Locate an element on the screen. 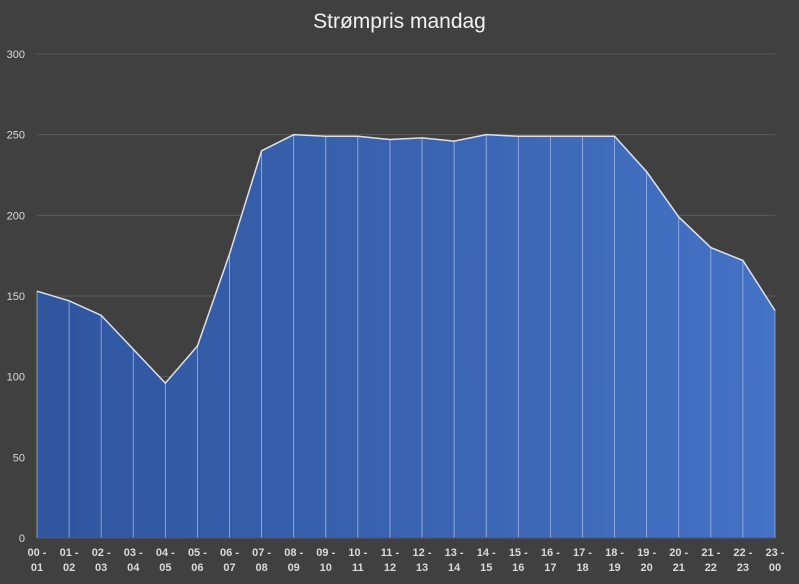 This screenshot has width=799, height=584. x-tick-label: 23 -00 is located at coordinates (775, 560).